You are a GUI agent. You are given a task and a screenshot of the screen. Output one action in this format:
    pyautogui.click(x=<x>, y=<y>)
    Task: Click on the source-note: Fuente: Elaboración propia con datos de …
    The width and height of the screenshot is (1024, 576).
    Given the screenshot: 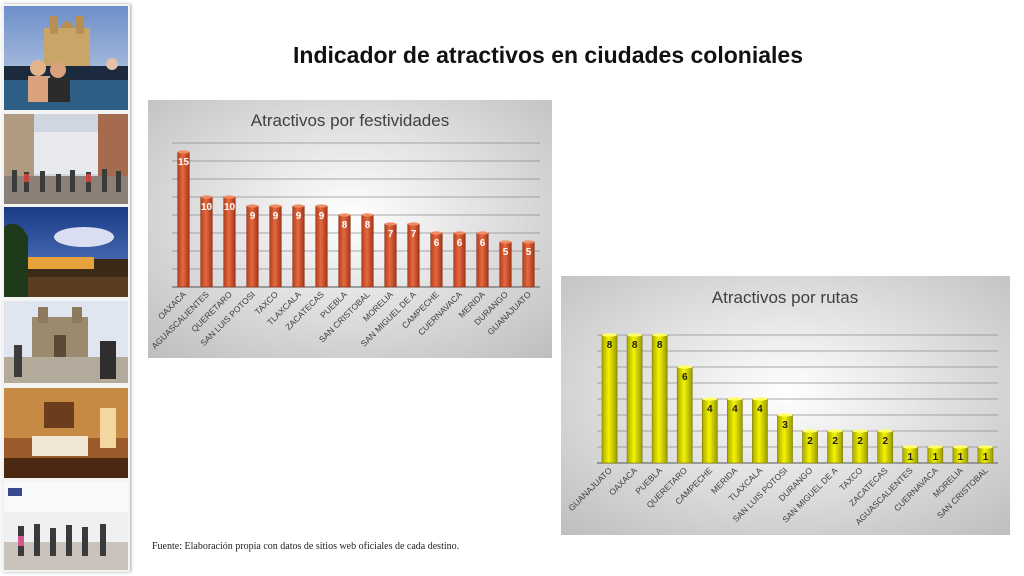 What is the action you would take?
    pyautogui.click(x=306, y=546)
    